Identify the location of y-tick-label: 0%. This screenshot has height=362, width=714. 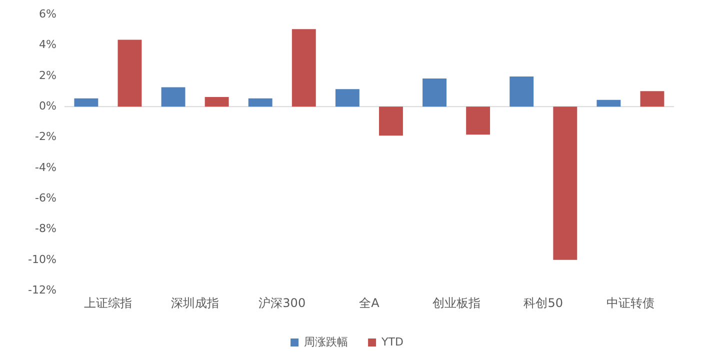
(47, 105).